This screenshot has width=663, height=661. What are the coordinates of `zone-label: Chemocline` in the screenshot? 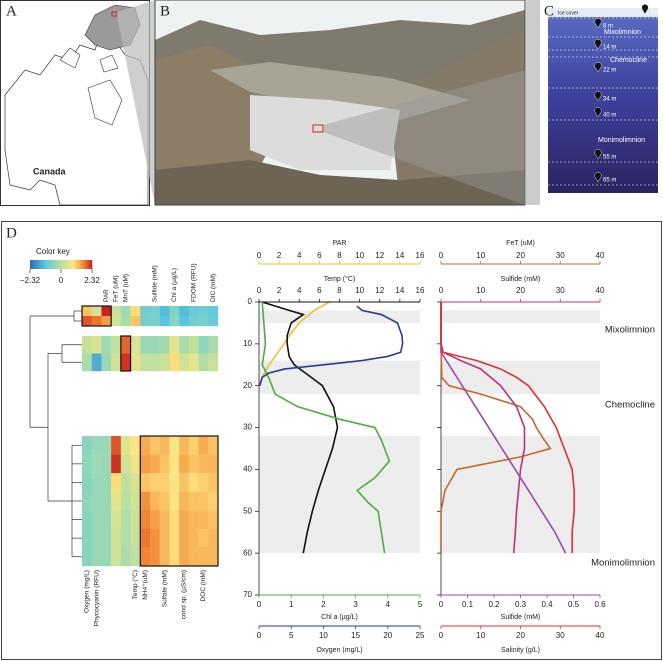 It's located at (628, 60).